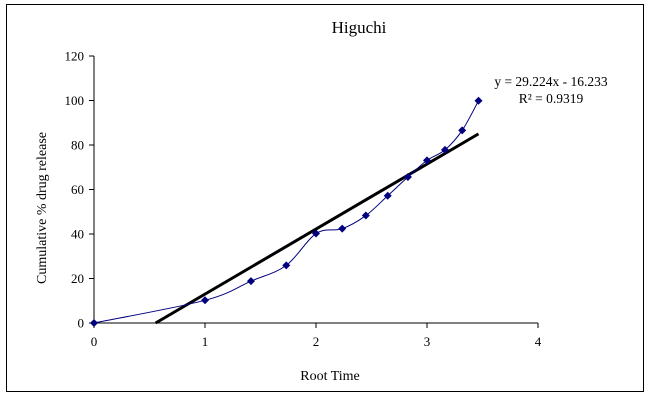 Image resolution: width=652 pixels, height=400 pixels. I want to click on x-tick-label: 1, so click(205, 341).